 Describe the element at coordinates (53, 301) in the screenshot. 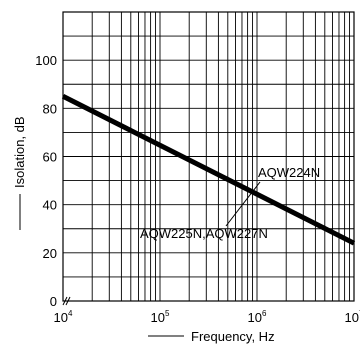

I see `y-tick-label: 0` at that location.